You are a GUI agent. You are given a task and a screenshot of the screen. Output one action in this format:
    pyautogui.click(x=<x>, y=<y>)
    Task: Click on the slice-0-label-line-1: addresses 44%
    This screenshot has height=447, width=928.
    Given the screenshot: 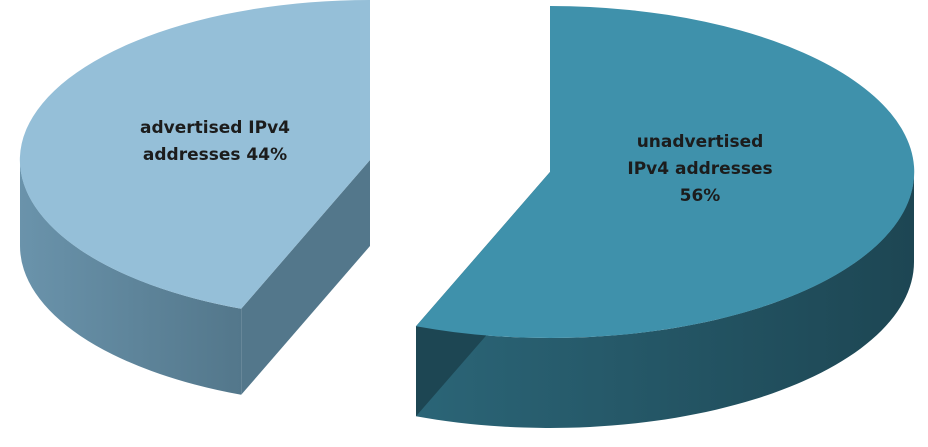 What is the action you would take?
    pyautogui.click(x=215, y=155)
    